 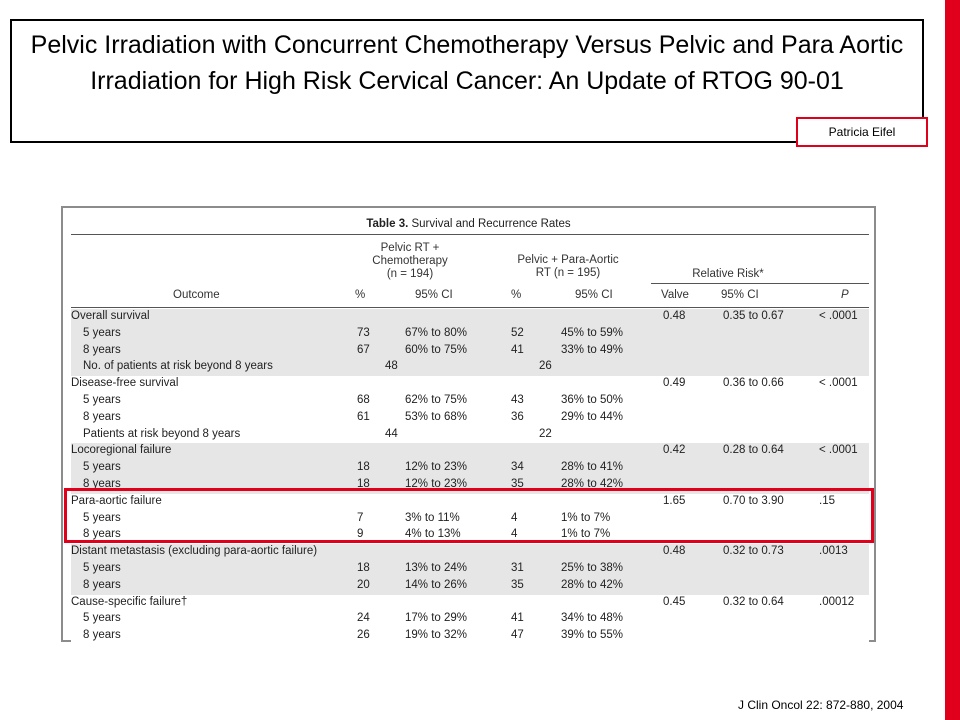 What do you see at coordinates (675, 295) in the screenshot?
I see `column-header: Valve` at bounding box center [675, 295].